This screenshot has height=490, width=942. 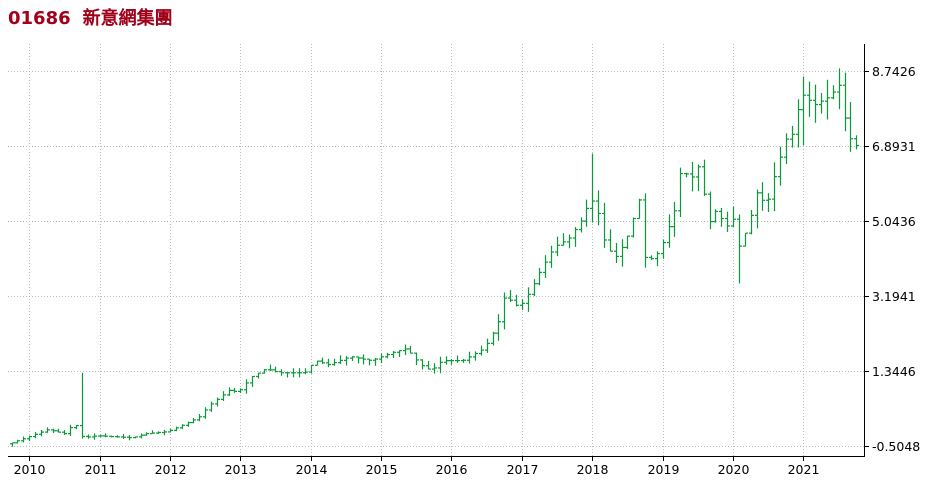 What do you see at coordinates (664, 469) in the screenshot?
I see `x-tick-label: 2019` at bounding box center [664, 469].